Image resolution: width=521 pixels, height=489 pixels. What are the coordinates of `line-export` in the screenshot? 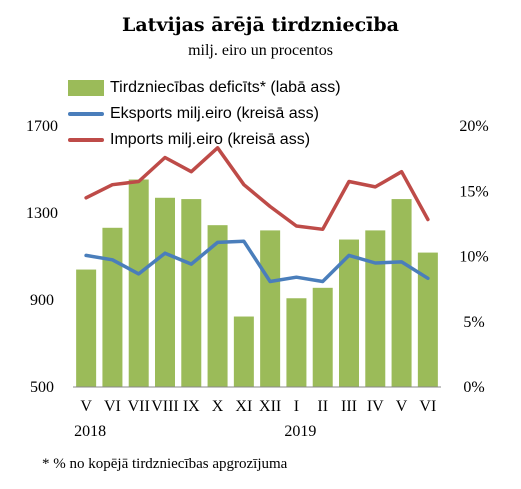 It's located at (257, 261).